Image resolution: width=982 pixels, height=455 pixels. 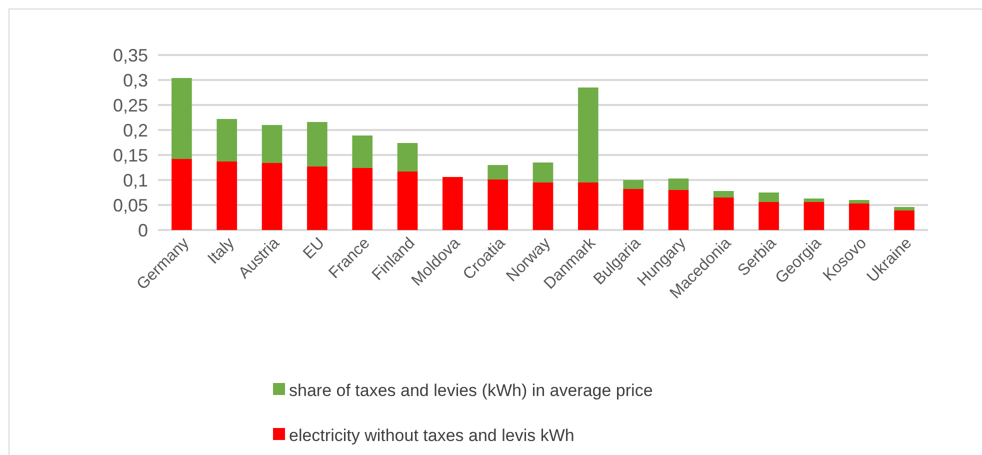 I want to click on y-tick-label: 0,05, so click(x=130, y=205).